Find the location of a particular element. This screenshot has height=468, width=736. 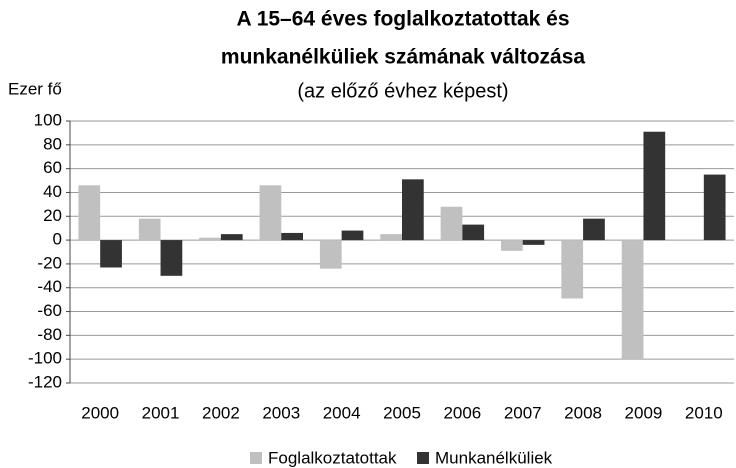

x-tick-label: 2007 is located at coordinates (523, 412).